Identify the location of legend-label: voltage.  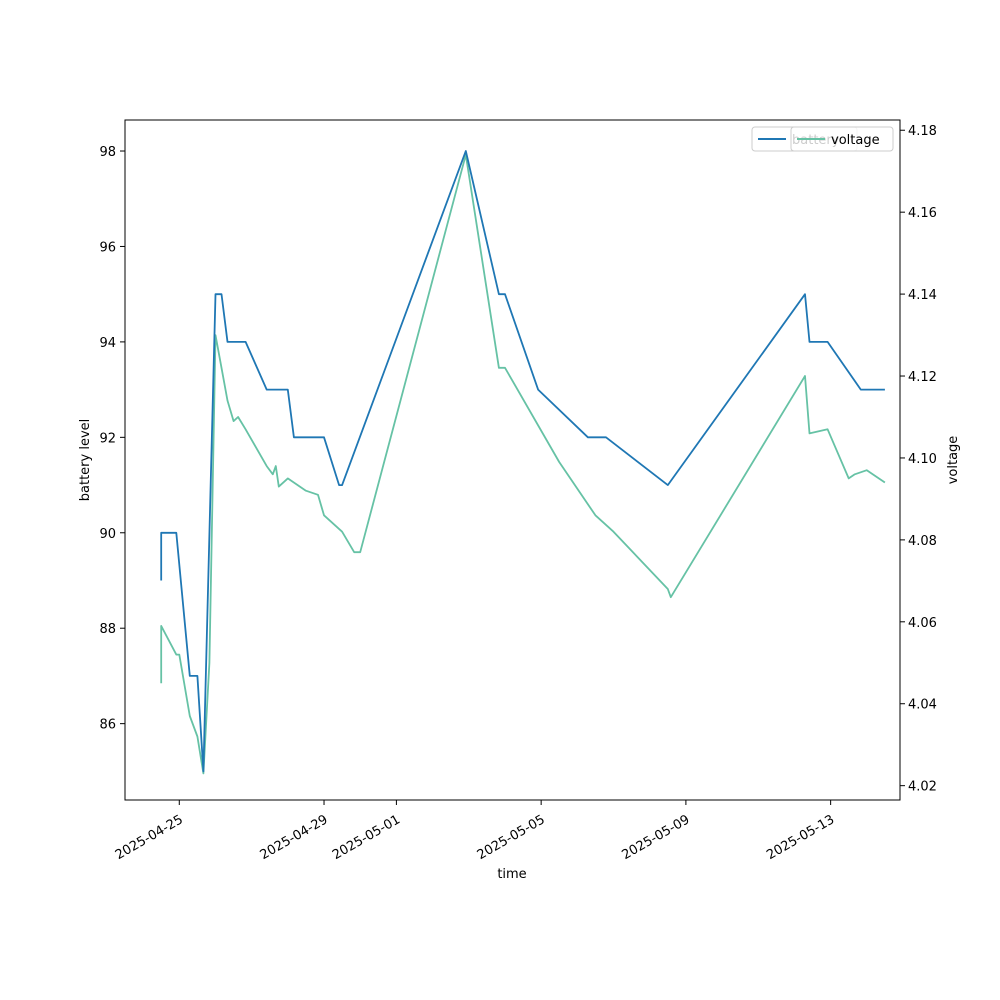
(855, 140).